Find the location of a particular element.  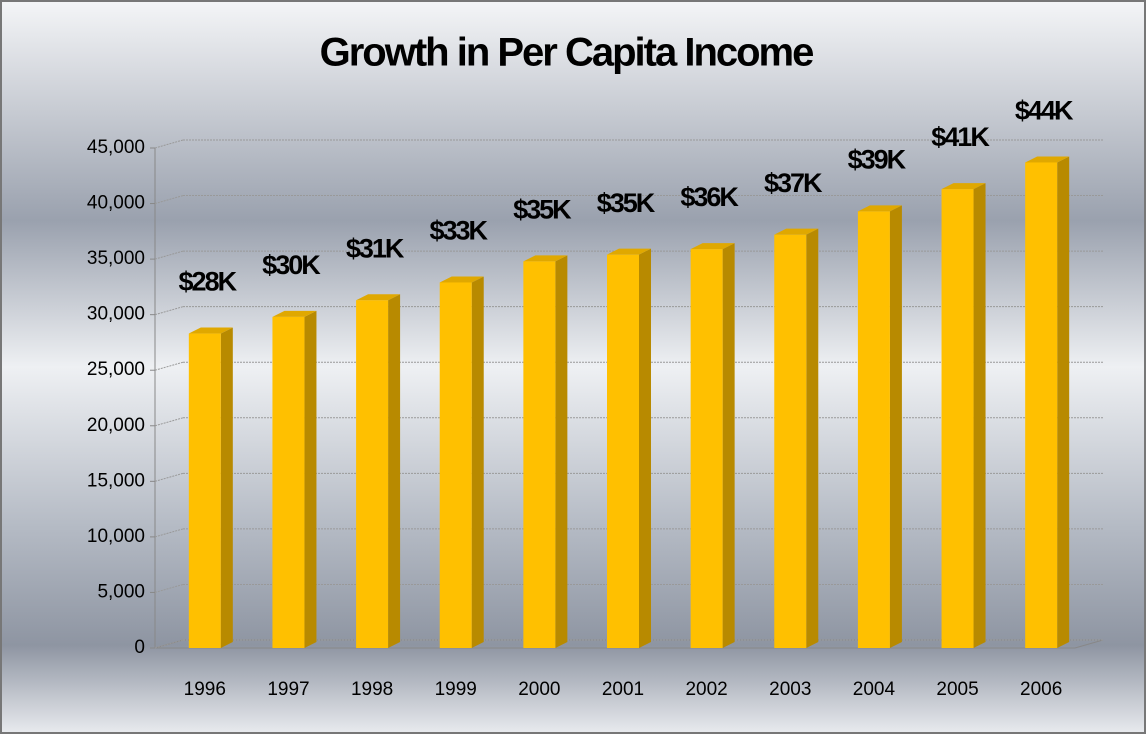

x-tick-label: 2005 is located at coordinates (957, 689).